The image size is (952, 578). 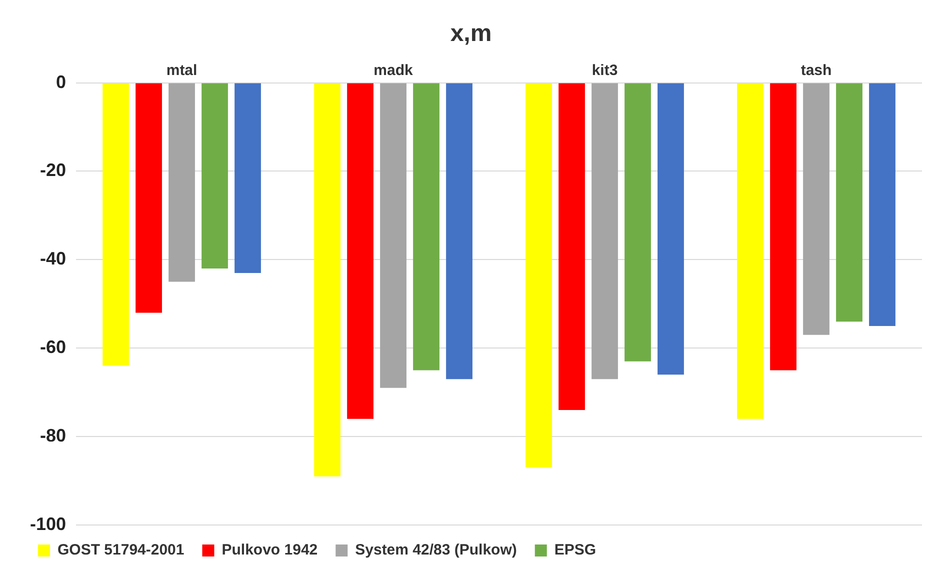 I want to click on y-tick-label: -80, so click(x=53, y=436).